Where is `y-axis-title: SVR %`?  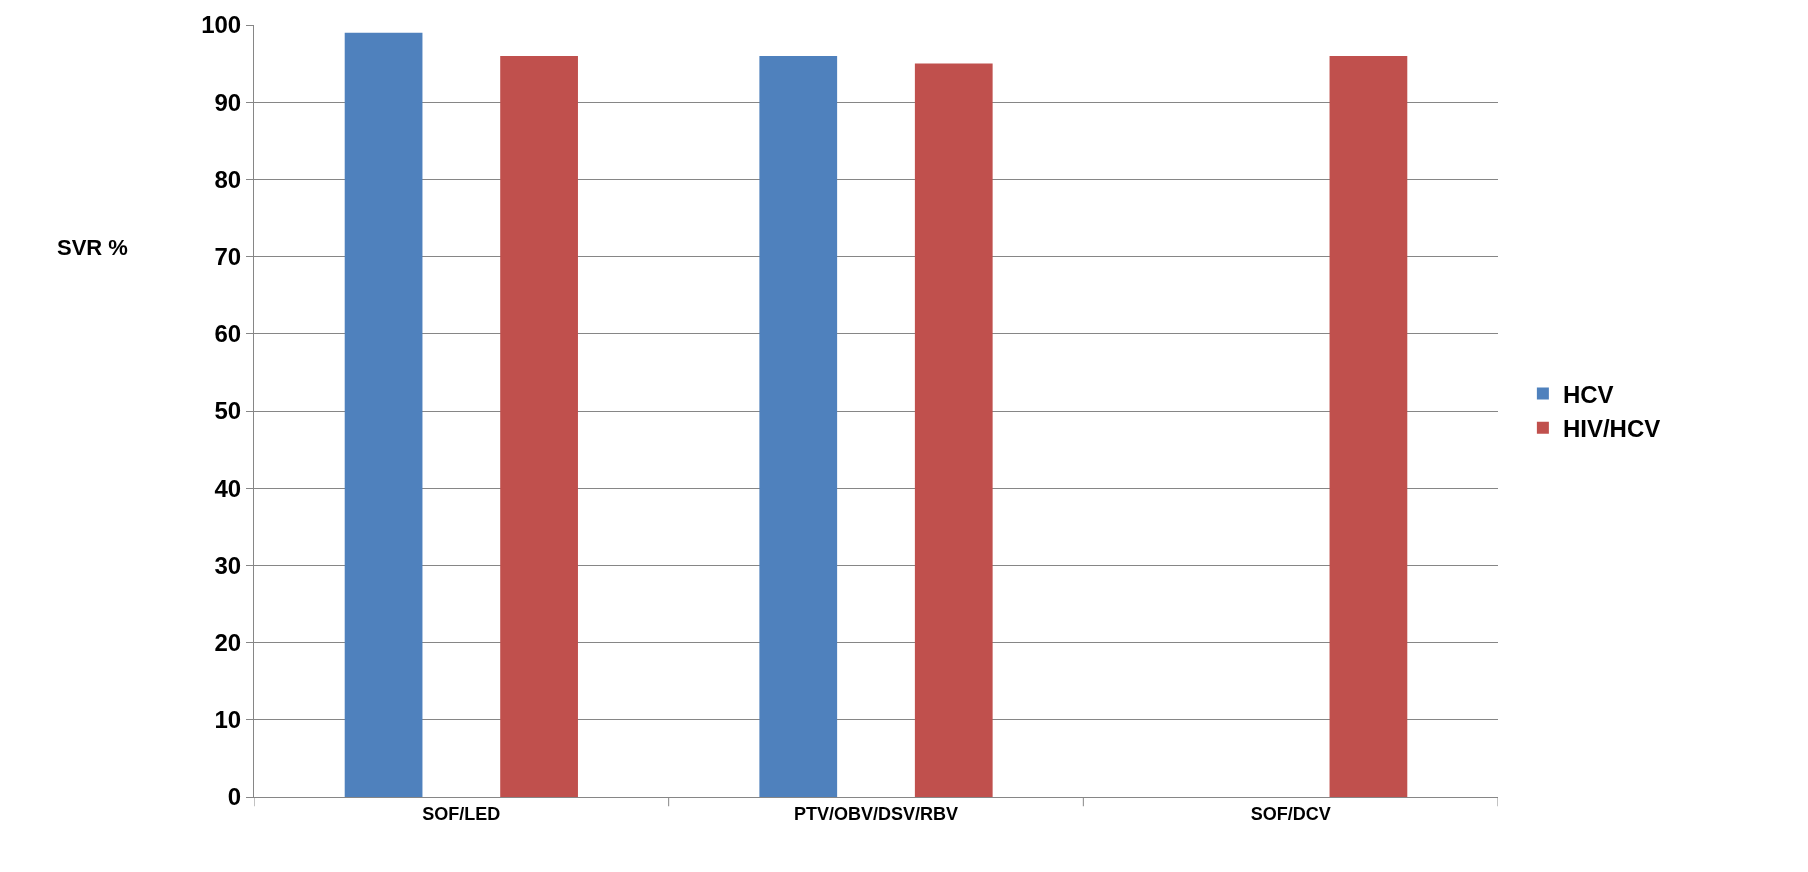
y-axis-title: SVR % is located at coordinates (92, 247).